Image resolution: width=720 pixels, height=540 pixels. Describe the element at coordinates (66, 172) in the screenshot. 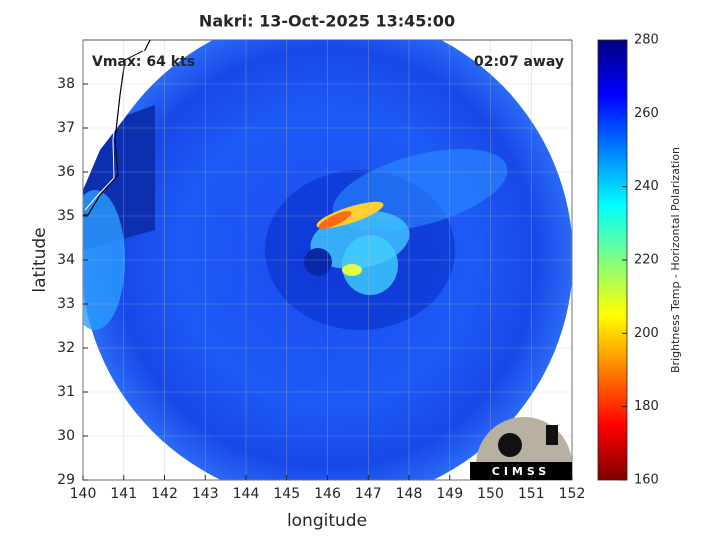

I see `y-tick-label: 36` at that location.